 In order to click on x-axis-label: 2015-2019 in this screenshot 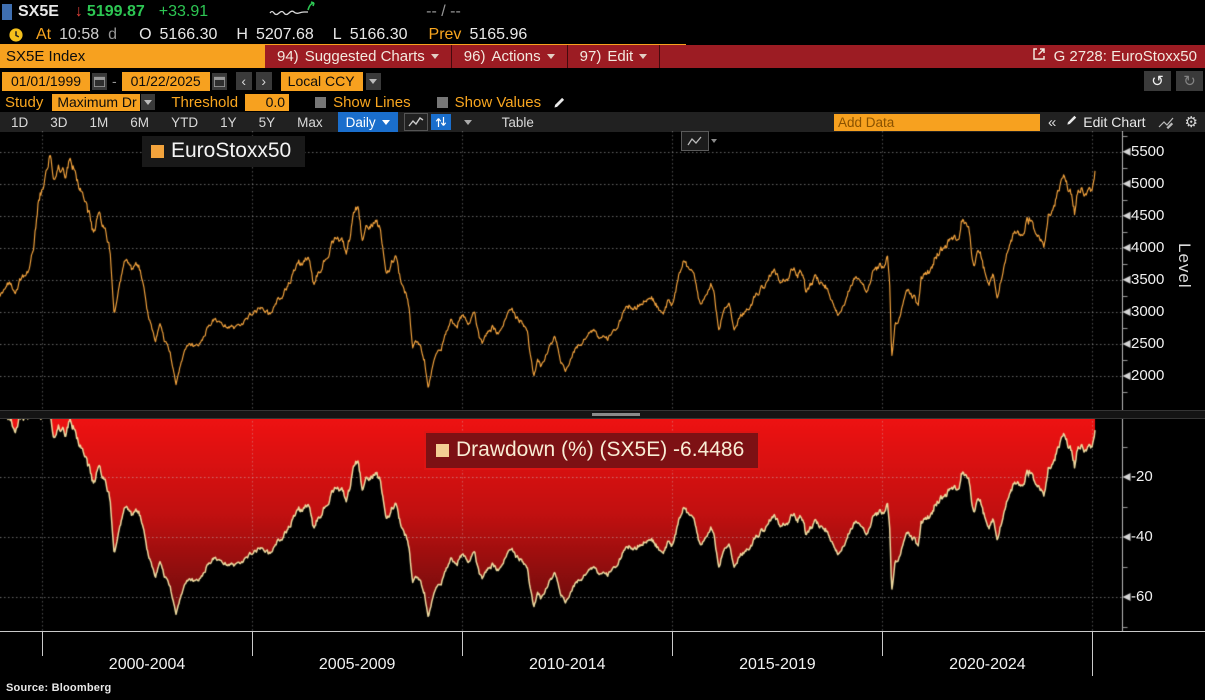, I will do `click(777, 664)`.